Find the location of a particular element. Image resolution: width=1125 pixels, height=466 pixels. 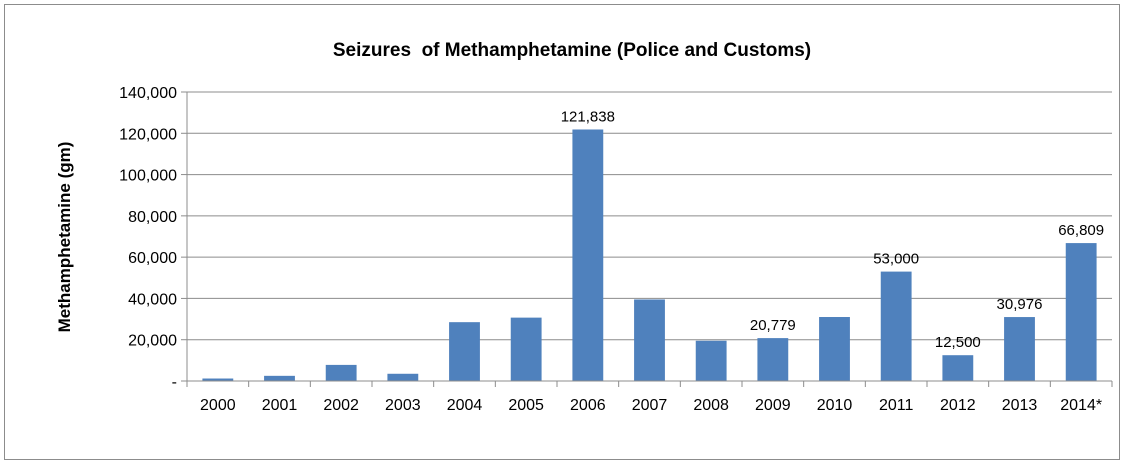

x-tick-label: 2011 is located at coordinates (896, 405).